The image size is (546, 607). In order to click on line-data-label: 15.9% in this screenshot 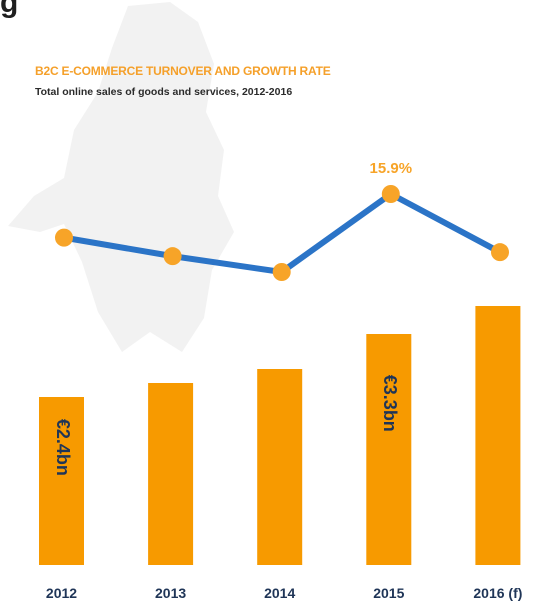, I will do `click(391, 168)`.